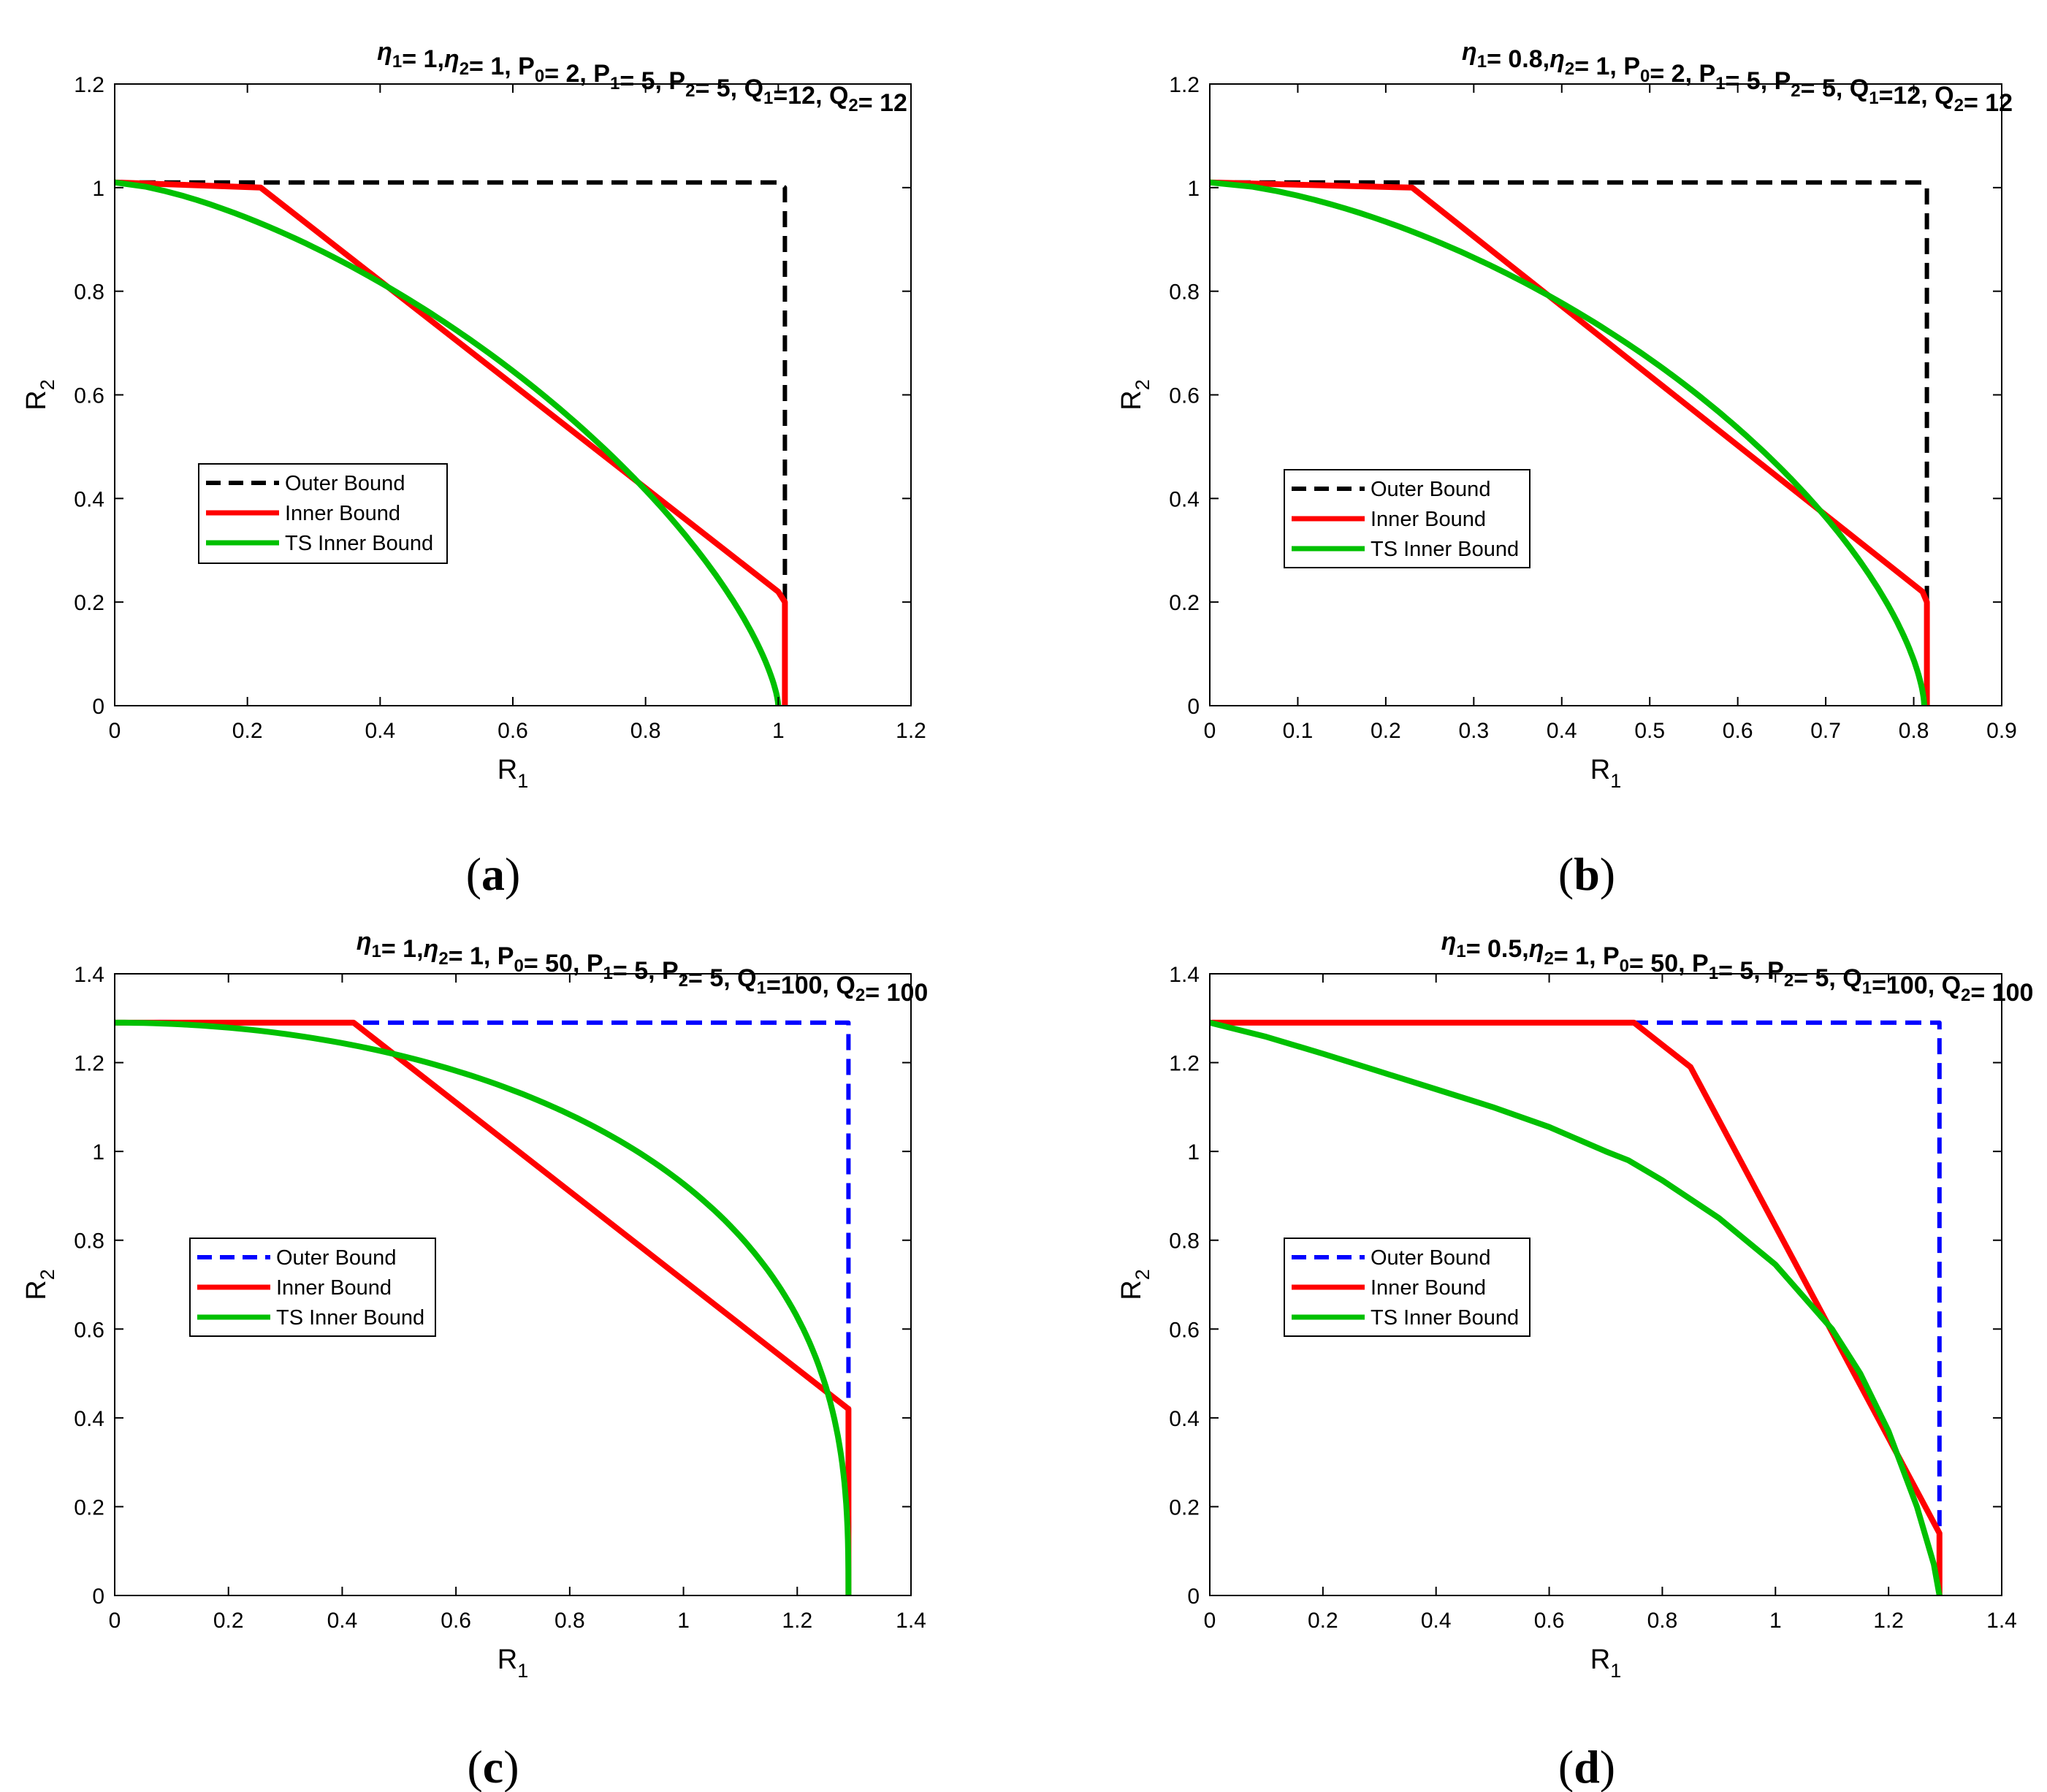 This screenshot has height=1792, width=2047. What do you see at coordinates (1605, 1284) in the screenshot?
I see `plot-frame` at bounding box center [1605, 1284].